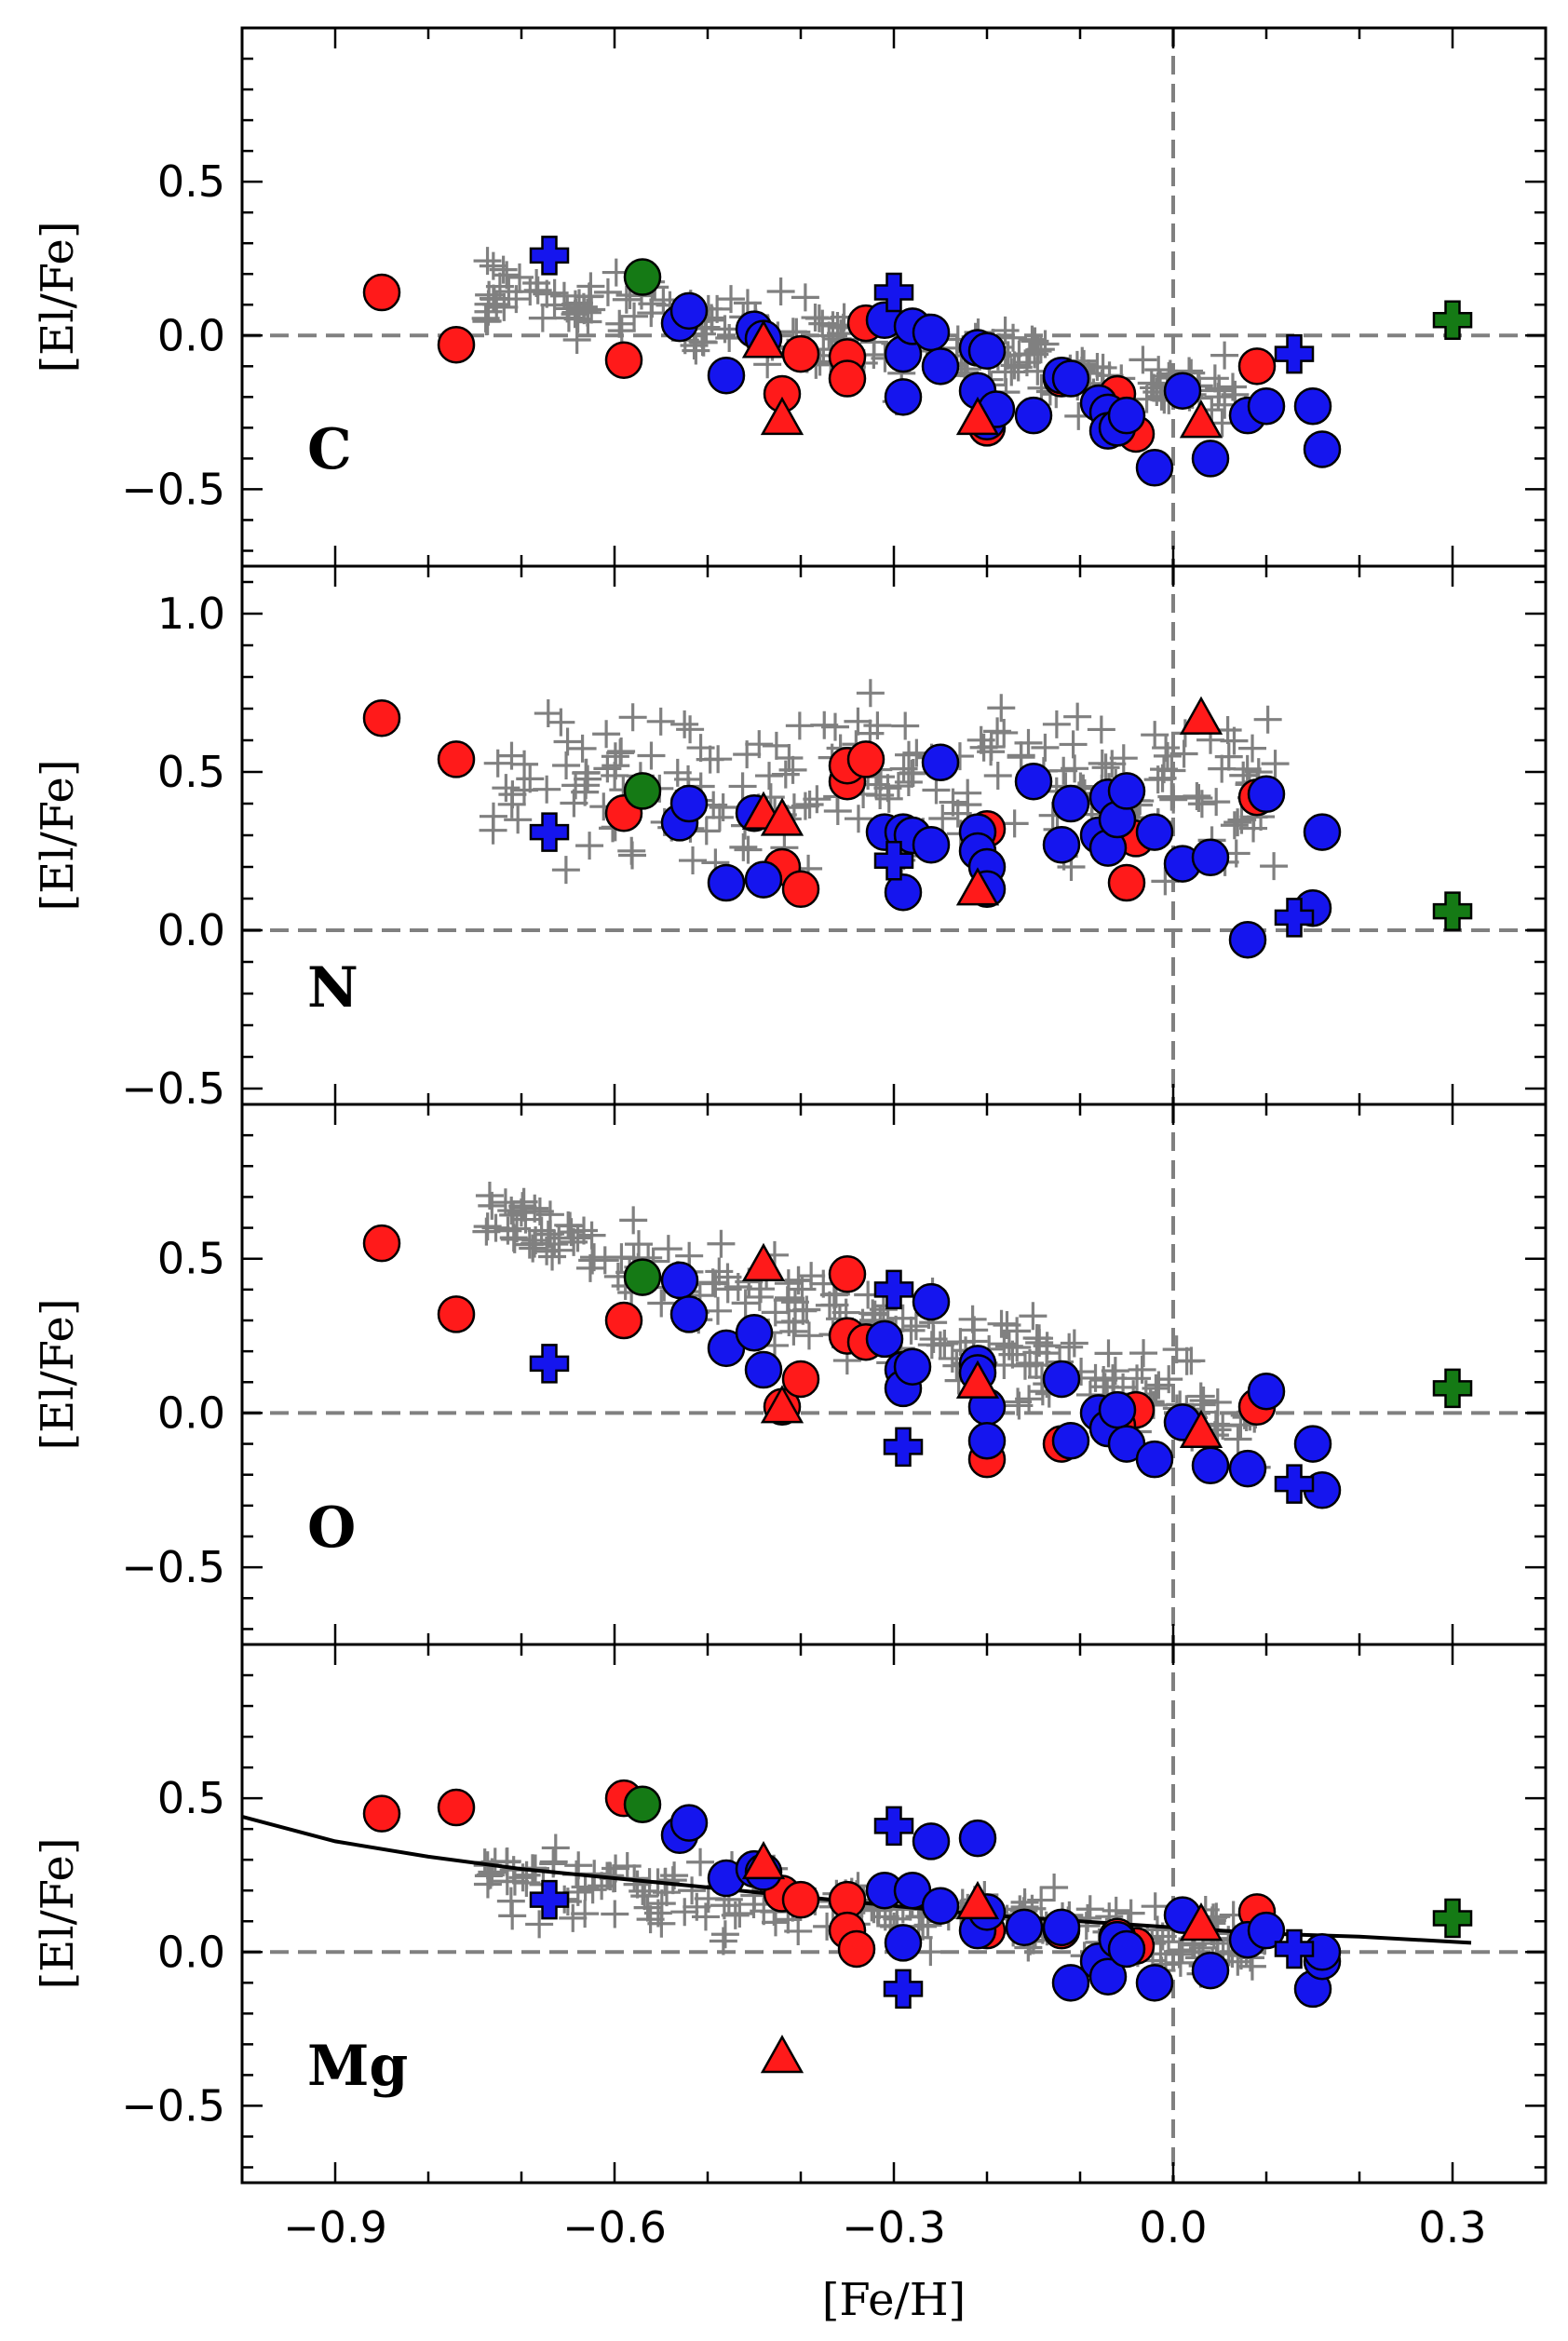 Image resolution: width=1568 pixels, height=2341 pixels. Describe the element at coordinates (191, 614) in the screenshot. I see `y-tick-label: 1.0` at that location.